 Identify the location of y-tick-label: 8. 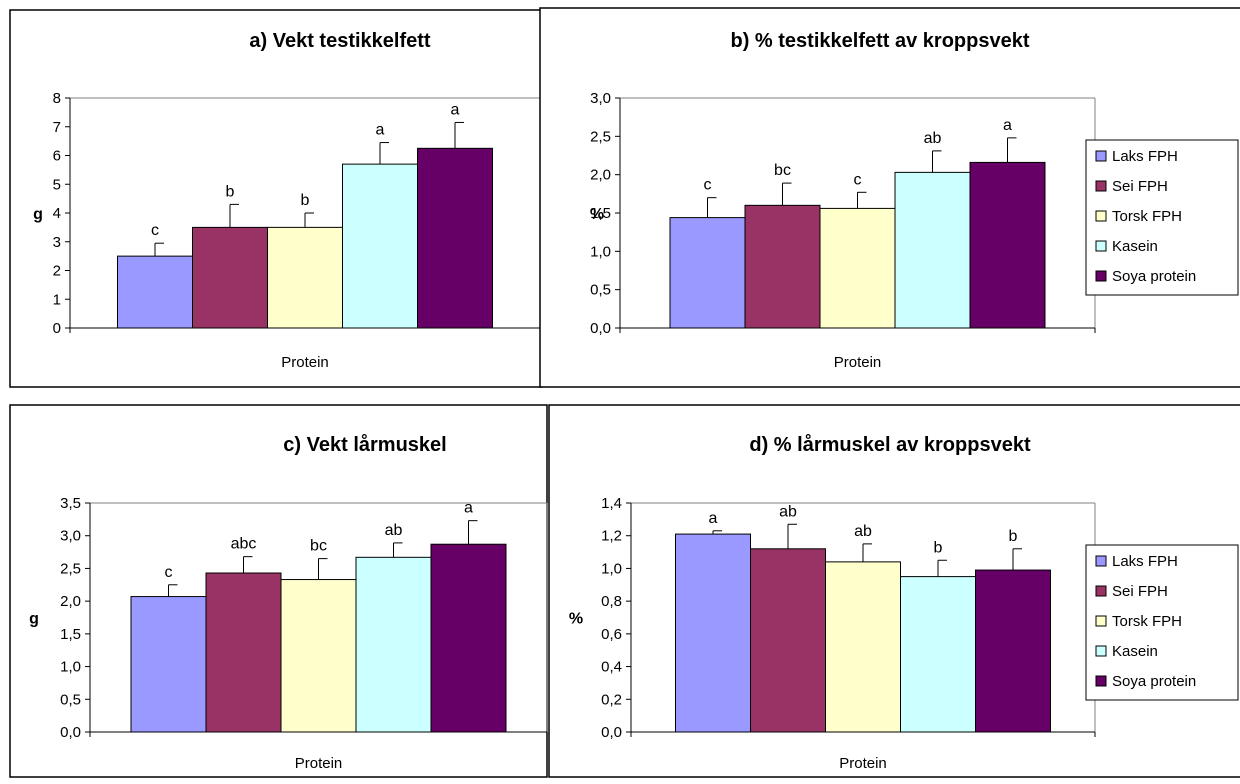
(57, 98).